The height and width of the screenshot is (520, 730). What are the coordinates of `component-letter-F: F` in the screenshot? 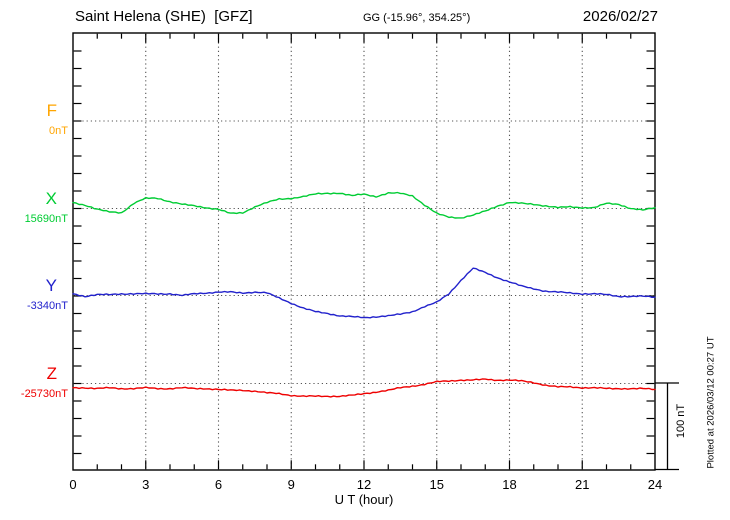 It's located at (51, 110).